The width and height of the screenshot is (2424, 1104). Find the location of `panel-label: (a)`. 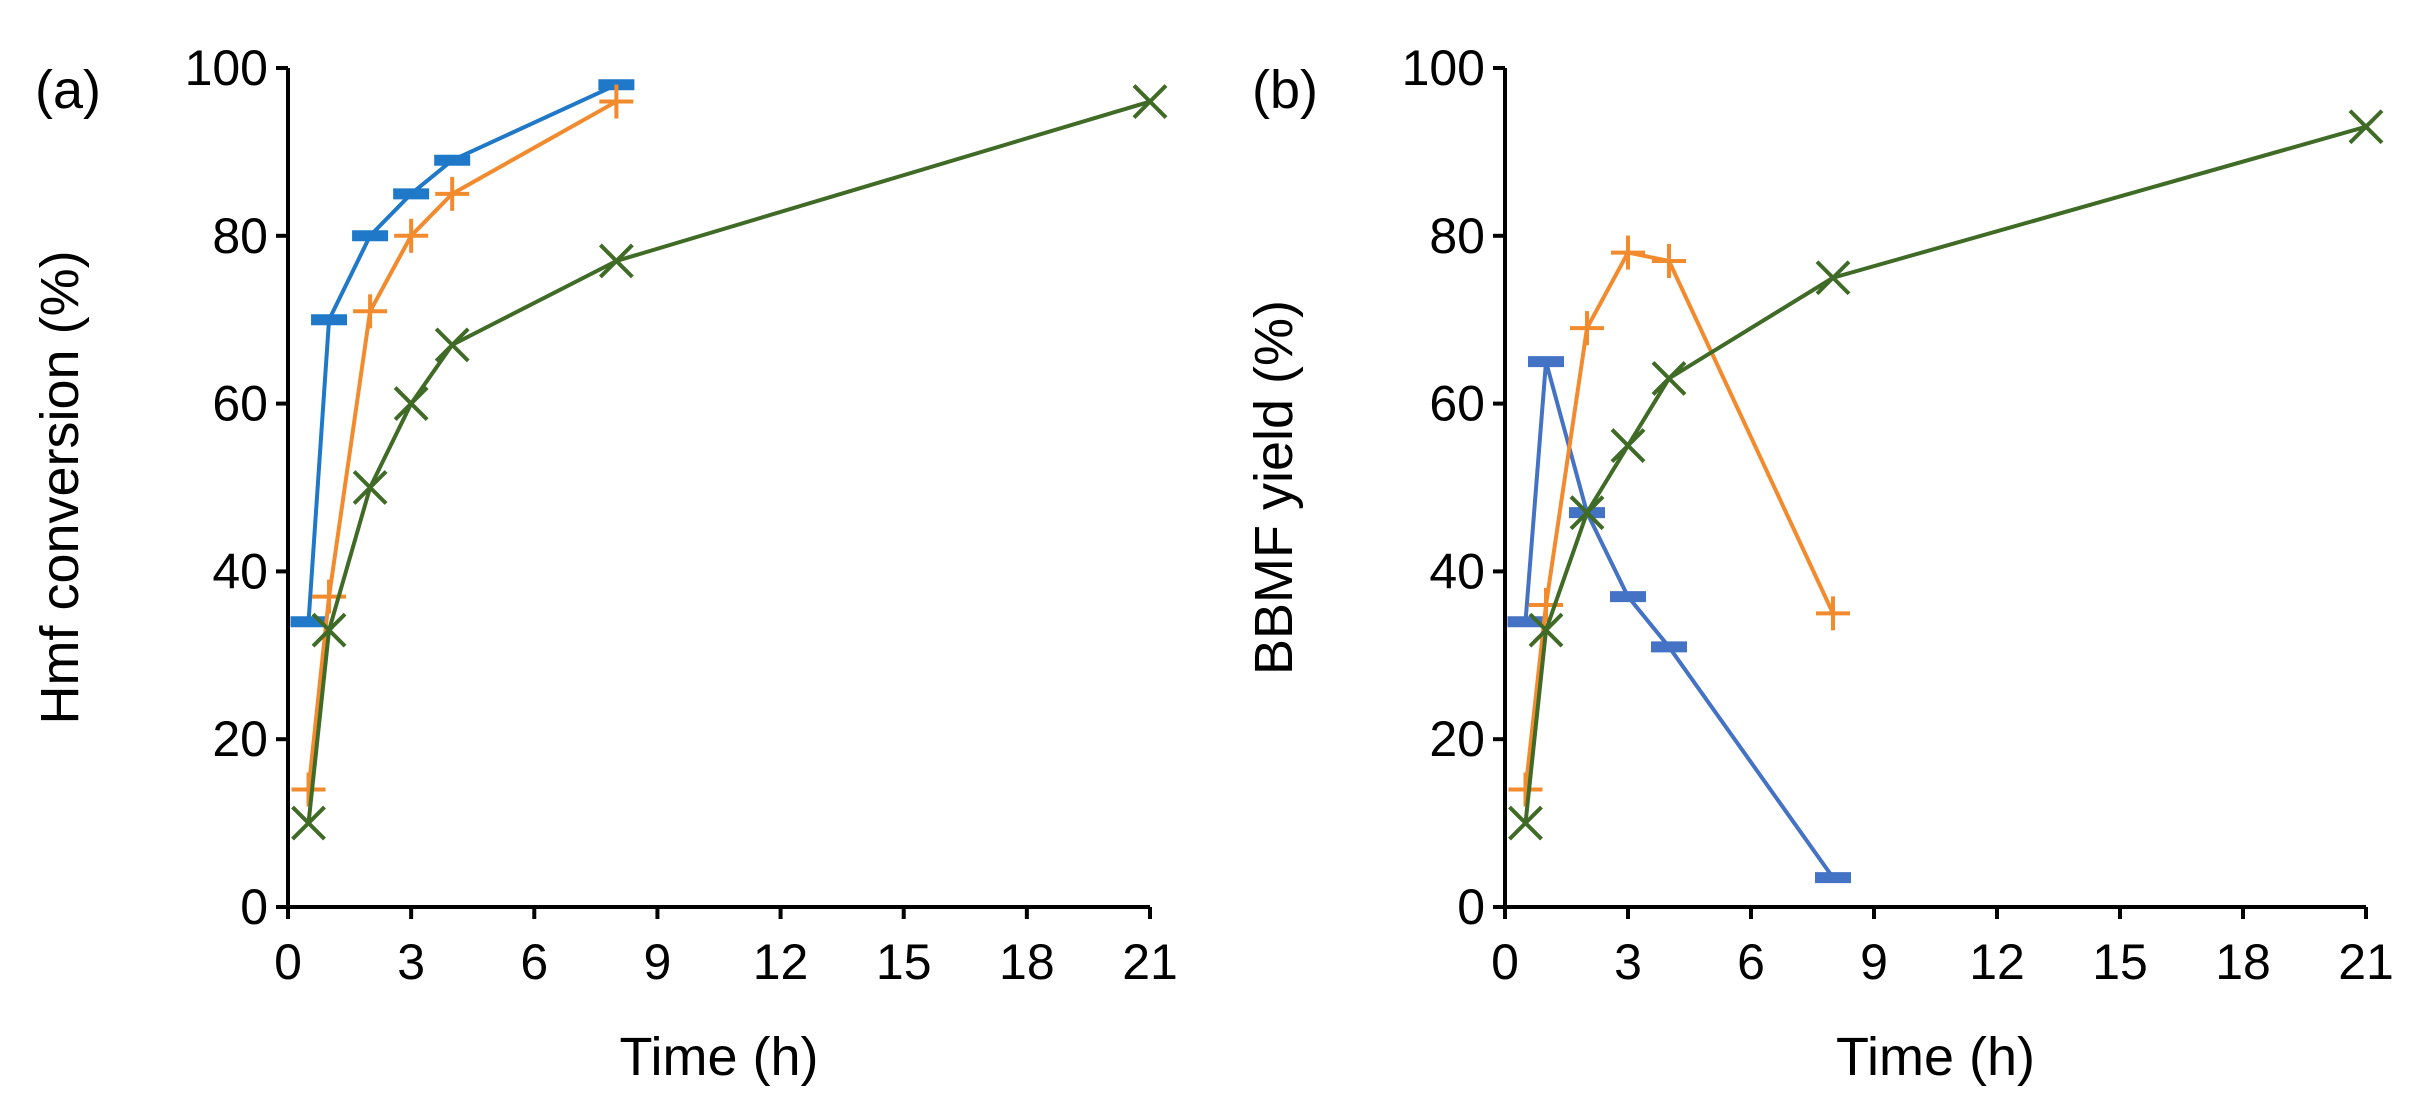

panel-label: (a) is located at coordinates (68, 90).